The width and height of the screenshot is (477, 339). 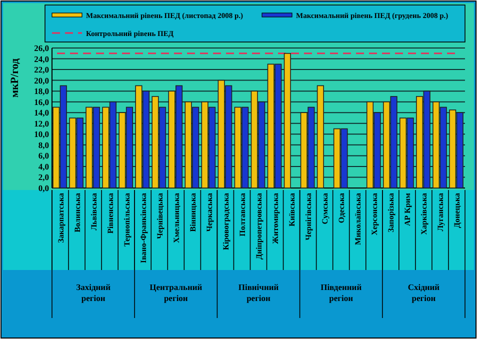 What do you see at coordinates (457, 210) in the screenshot?
I see `x-tick-label: Донецька` at bounding box center [457, 210].